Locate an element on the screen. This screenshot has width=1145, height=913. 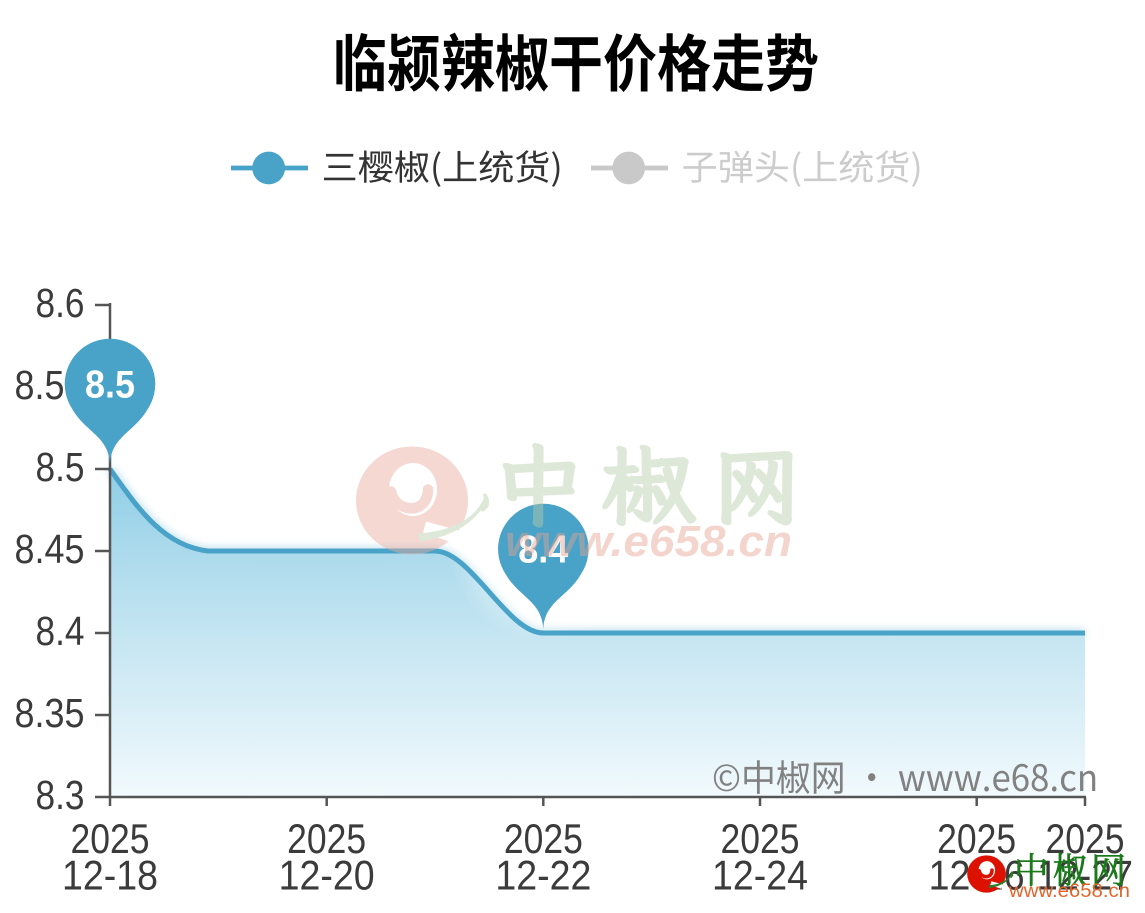
svg-text: 8.35 is located at coordinates (50, 713).